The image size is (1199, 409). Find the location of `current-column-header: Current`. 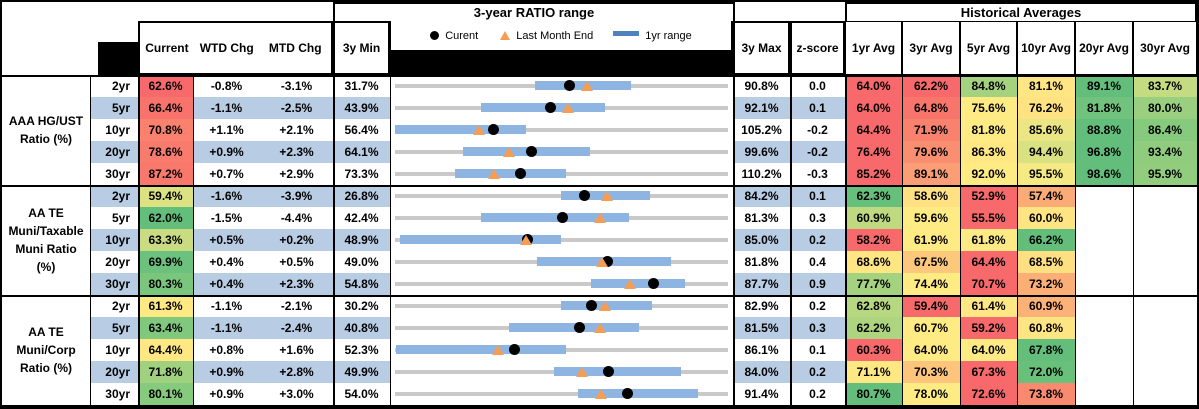

current-column-header: Current is located at coordinates (167, 48).